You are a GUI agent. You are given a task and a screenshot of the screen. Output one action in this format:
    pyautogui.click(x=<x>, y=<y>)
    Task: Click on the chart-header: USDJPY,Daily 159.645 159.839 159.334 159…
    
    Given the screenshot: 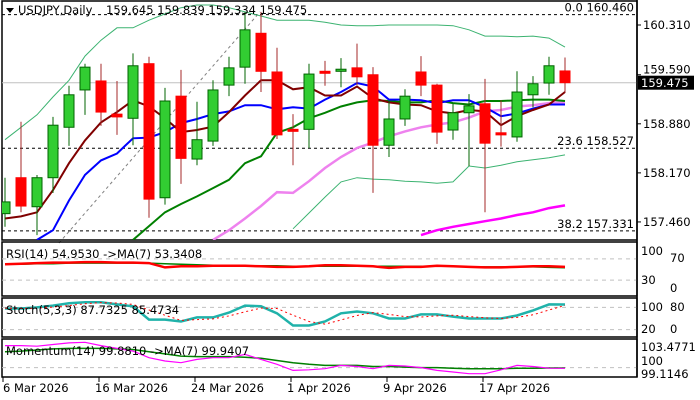 What is the action you would take?
    pyautogui.click(x=156, y=10)
    